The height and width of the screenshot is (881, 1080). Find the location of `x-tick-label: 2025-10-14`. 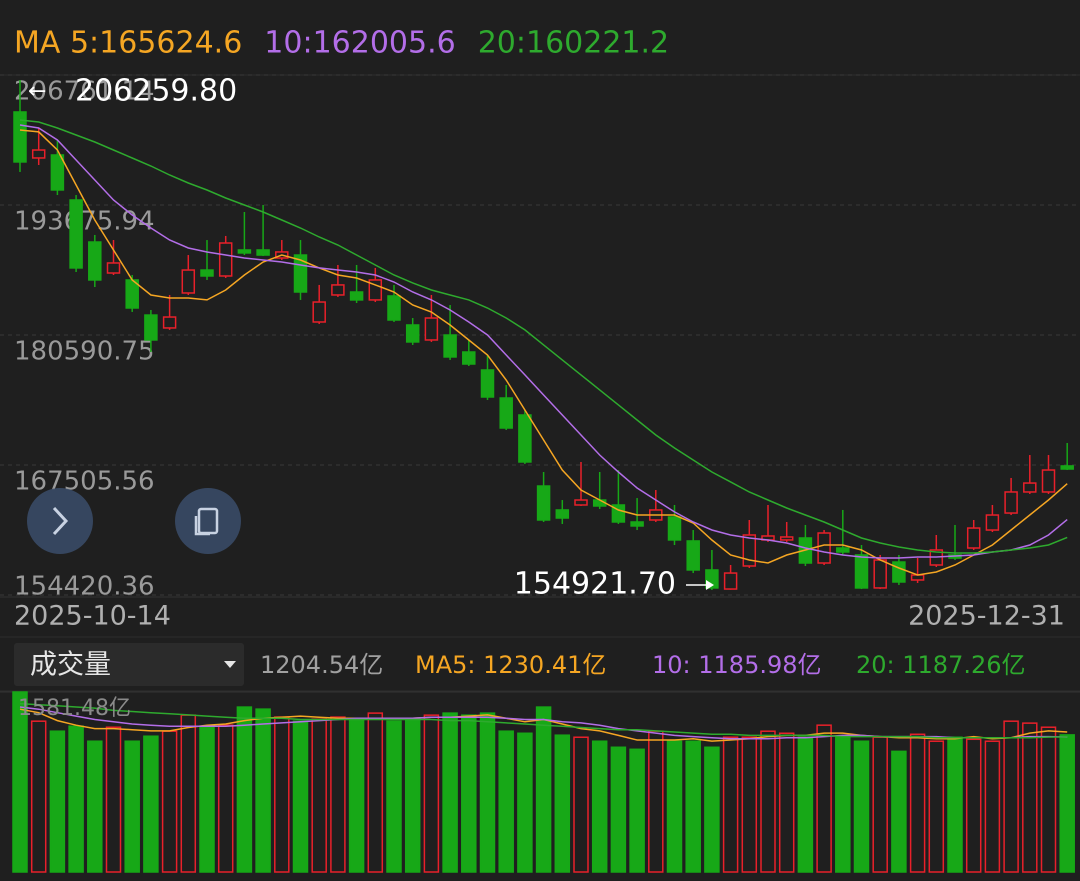

x-tick-label: 2025-10-14 is located at coordinates (92, 616).